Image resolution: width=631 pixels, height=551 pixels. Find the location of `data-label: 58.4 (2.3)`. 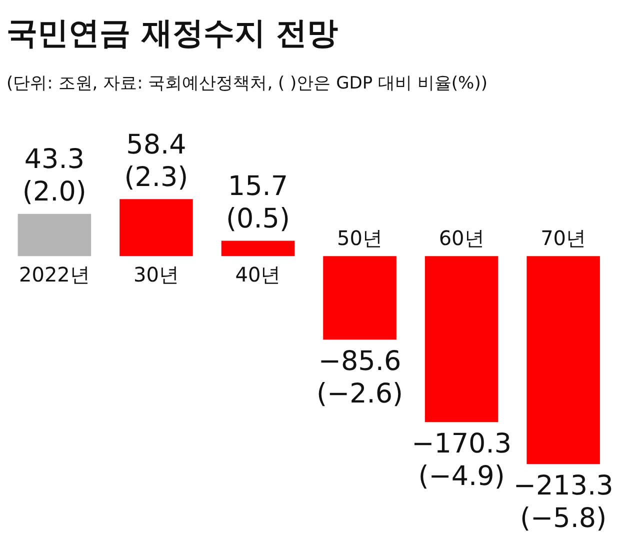

data-label: 58.4 (2.3) is located at coordinates (156, 161).